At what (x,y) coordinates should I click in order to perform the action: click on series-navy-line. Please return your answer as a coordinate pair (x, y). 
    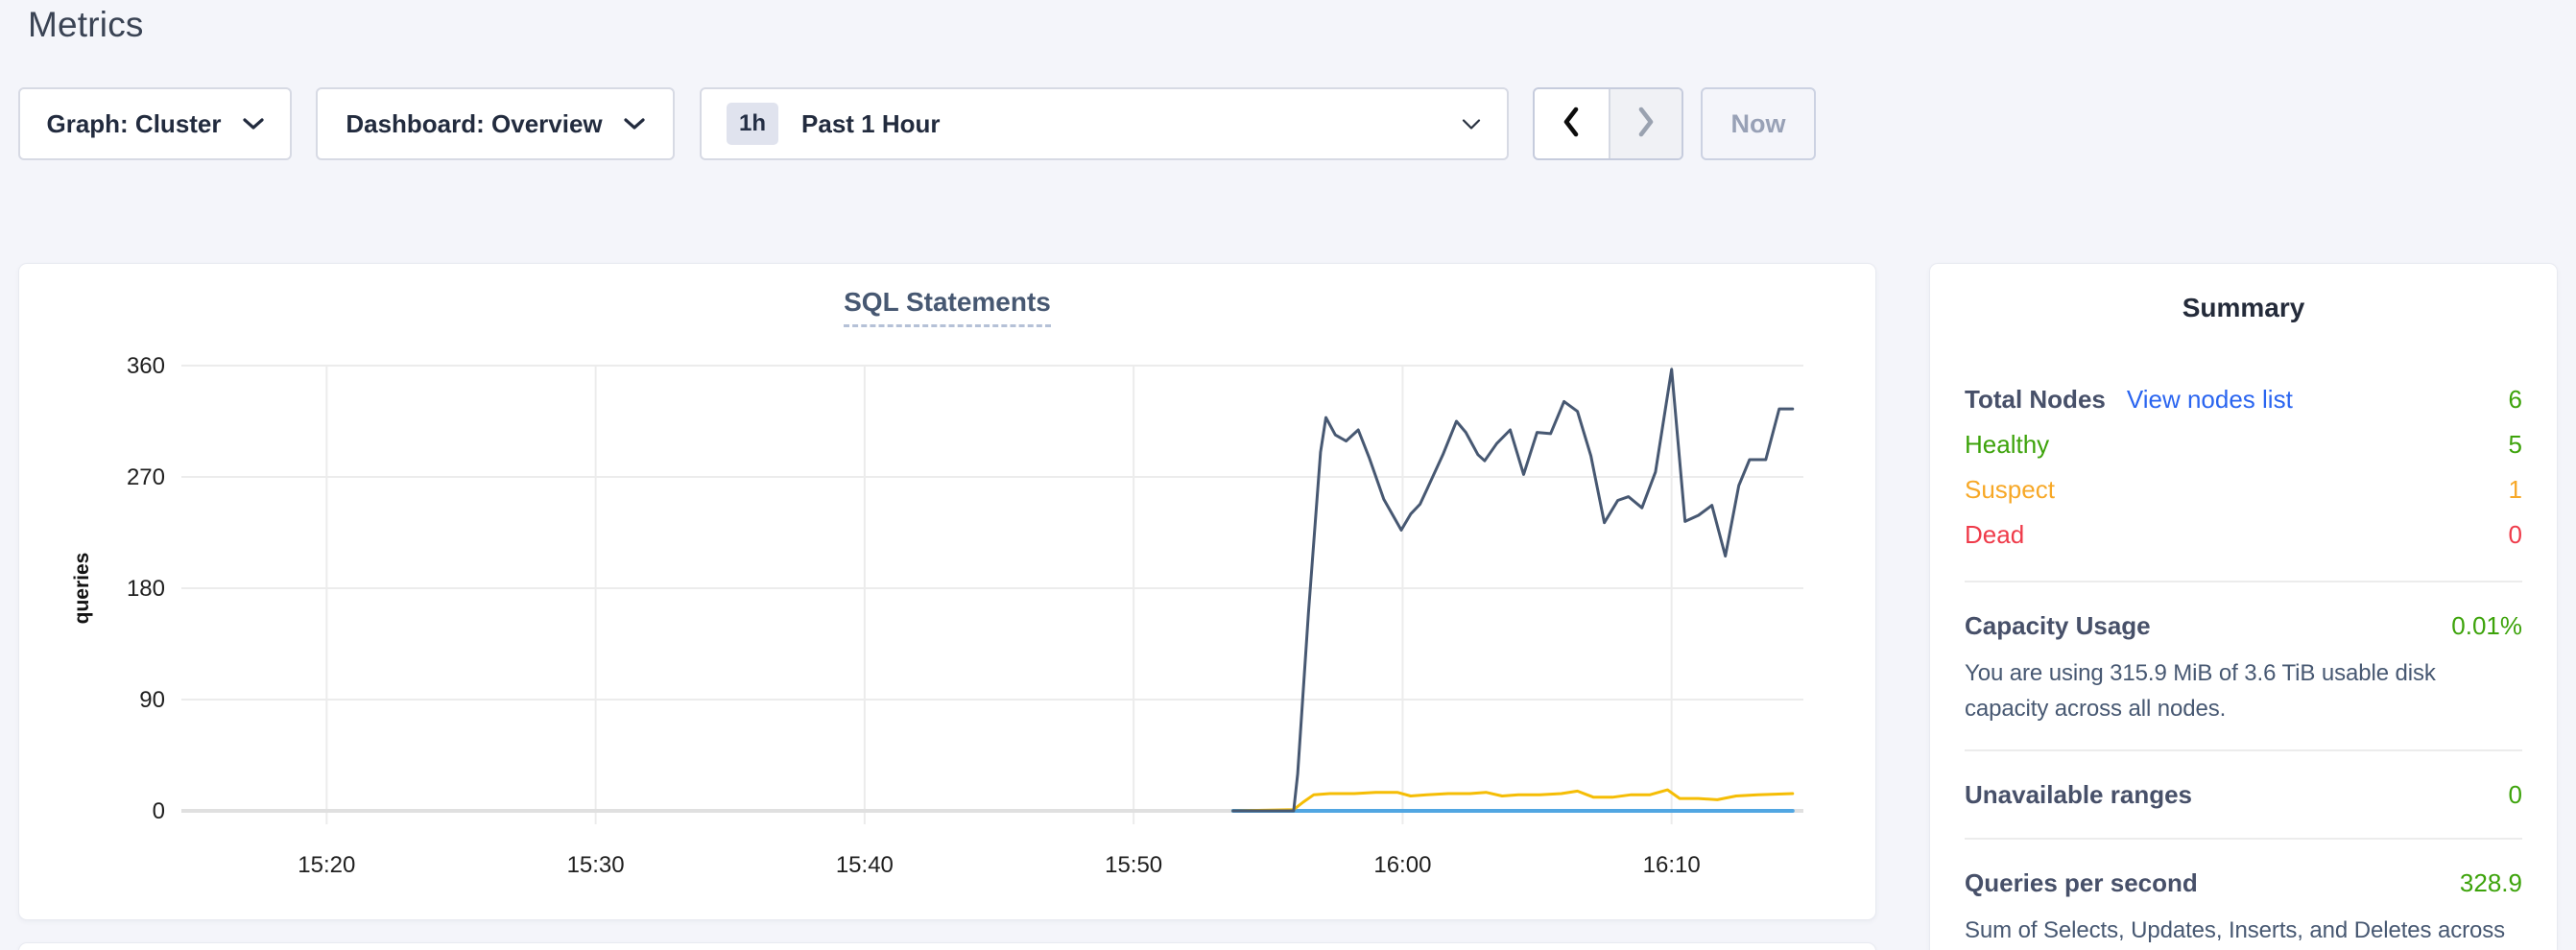
    Looking at the image, I should click on (1513, 590).